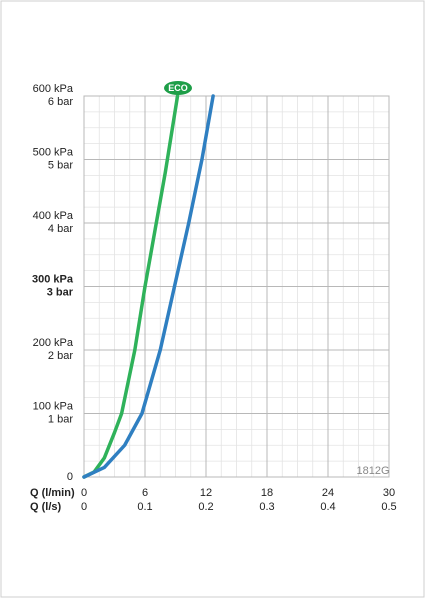 This screenshot has width=427, height=600. I want to click on y-tick-bar-label: 3 bar, so click(60, 292).